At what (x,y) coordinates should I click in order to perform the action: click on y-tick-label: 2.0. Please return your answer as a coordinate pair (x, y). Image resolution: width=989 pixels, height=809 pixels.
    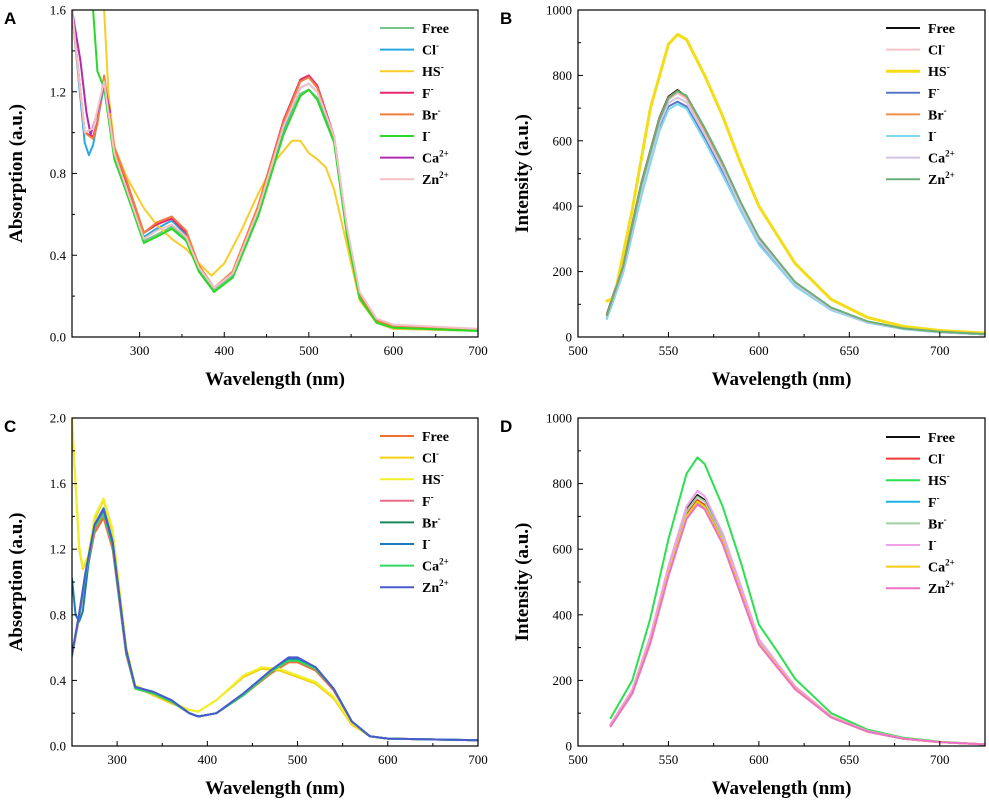
    Looking at the image, I should click on (58, 418).